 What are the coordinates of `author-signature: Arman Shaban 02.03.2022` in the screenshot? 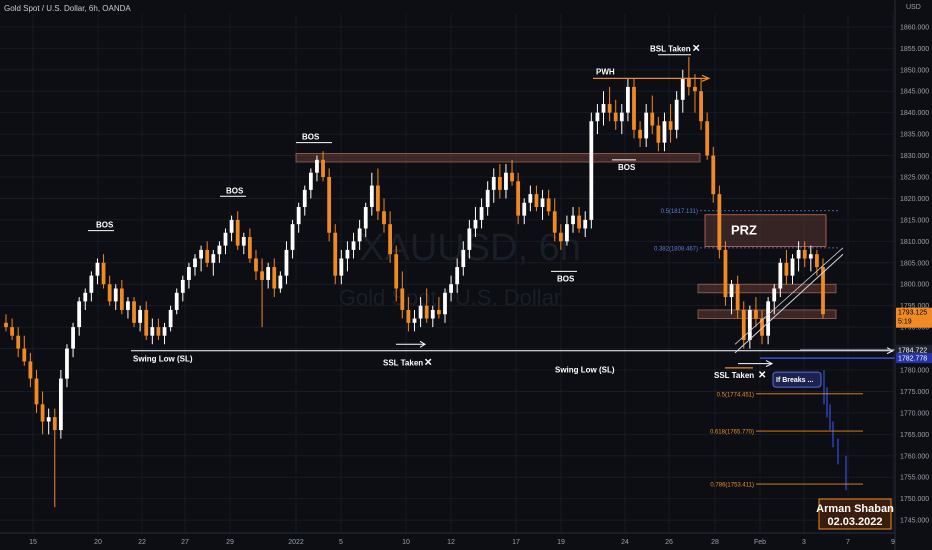 It's located at (855, 514).